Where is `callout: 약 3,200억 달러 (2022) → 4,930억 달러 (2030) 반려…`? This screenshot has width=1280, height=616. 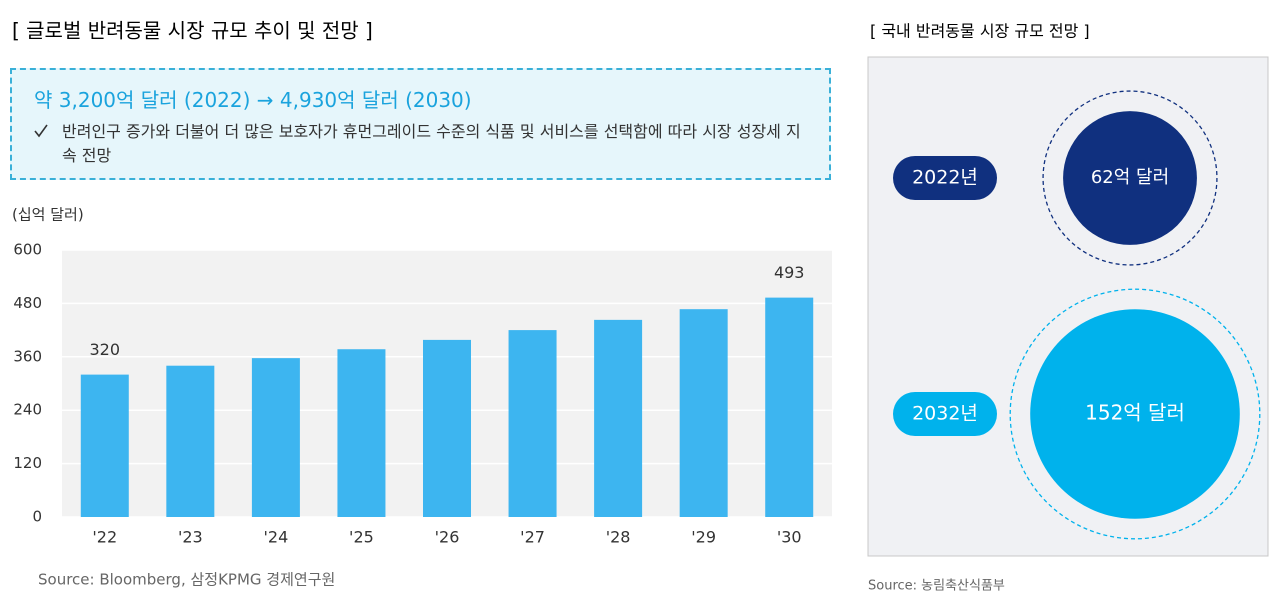 callout: 약 3,200억 달러 (2022) → 4,930억 달러 (2030) 반려… is located at coordinates (420, 124).